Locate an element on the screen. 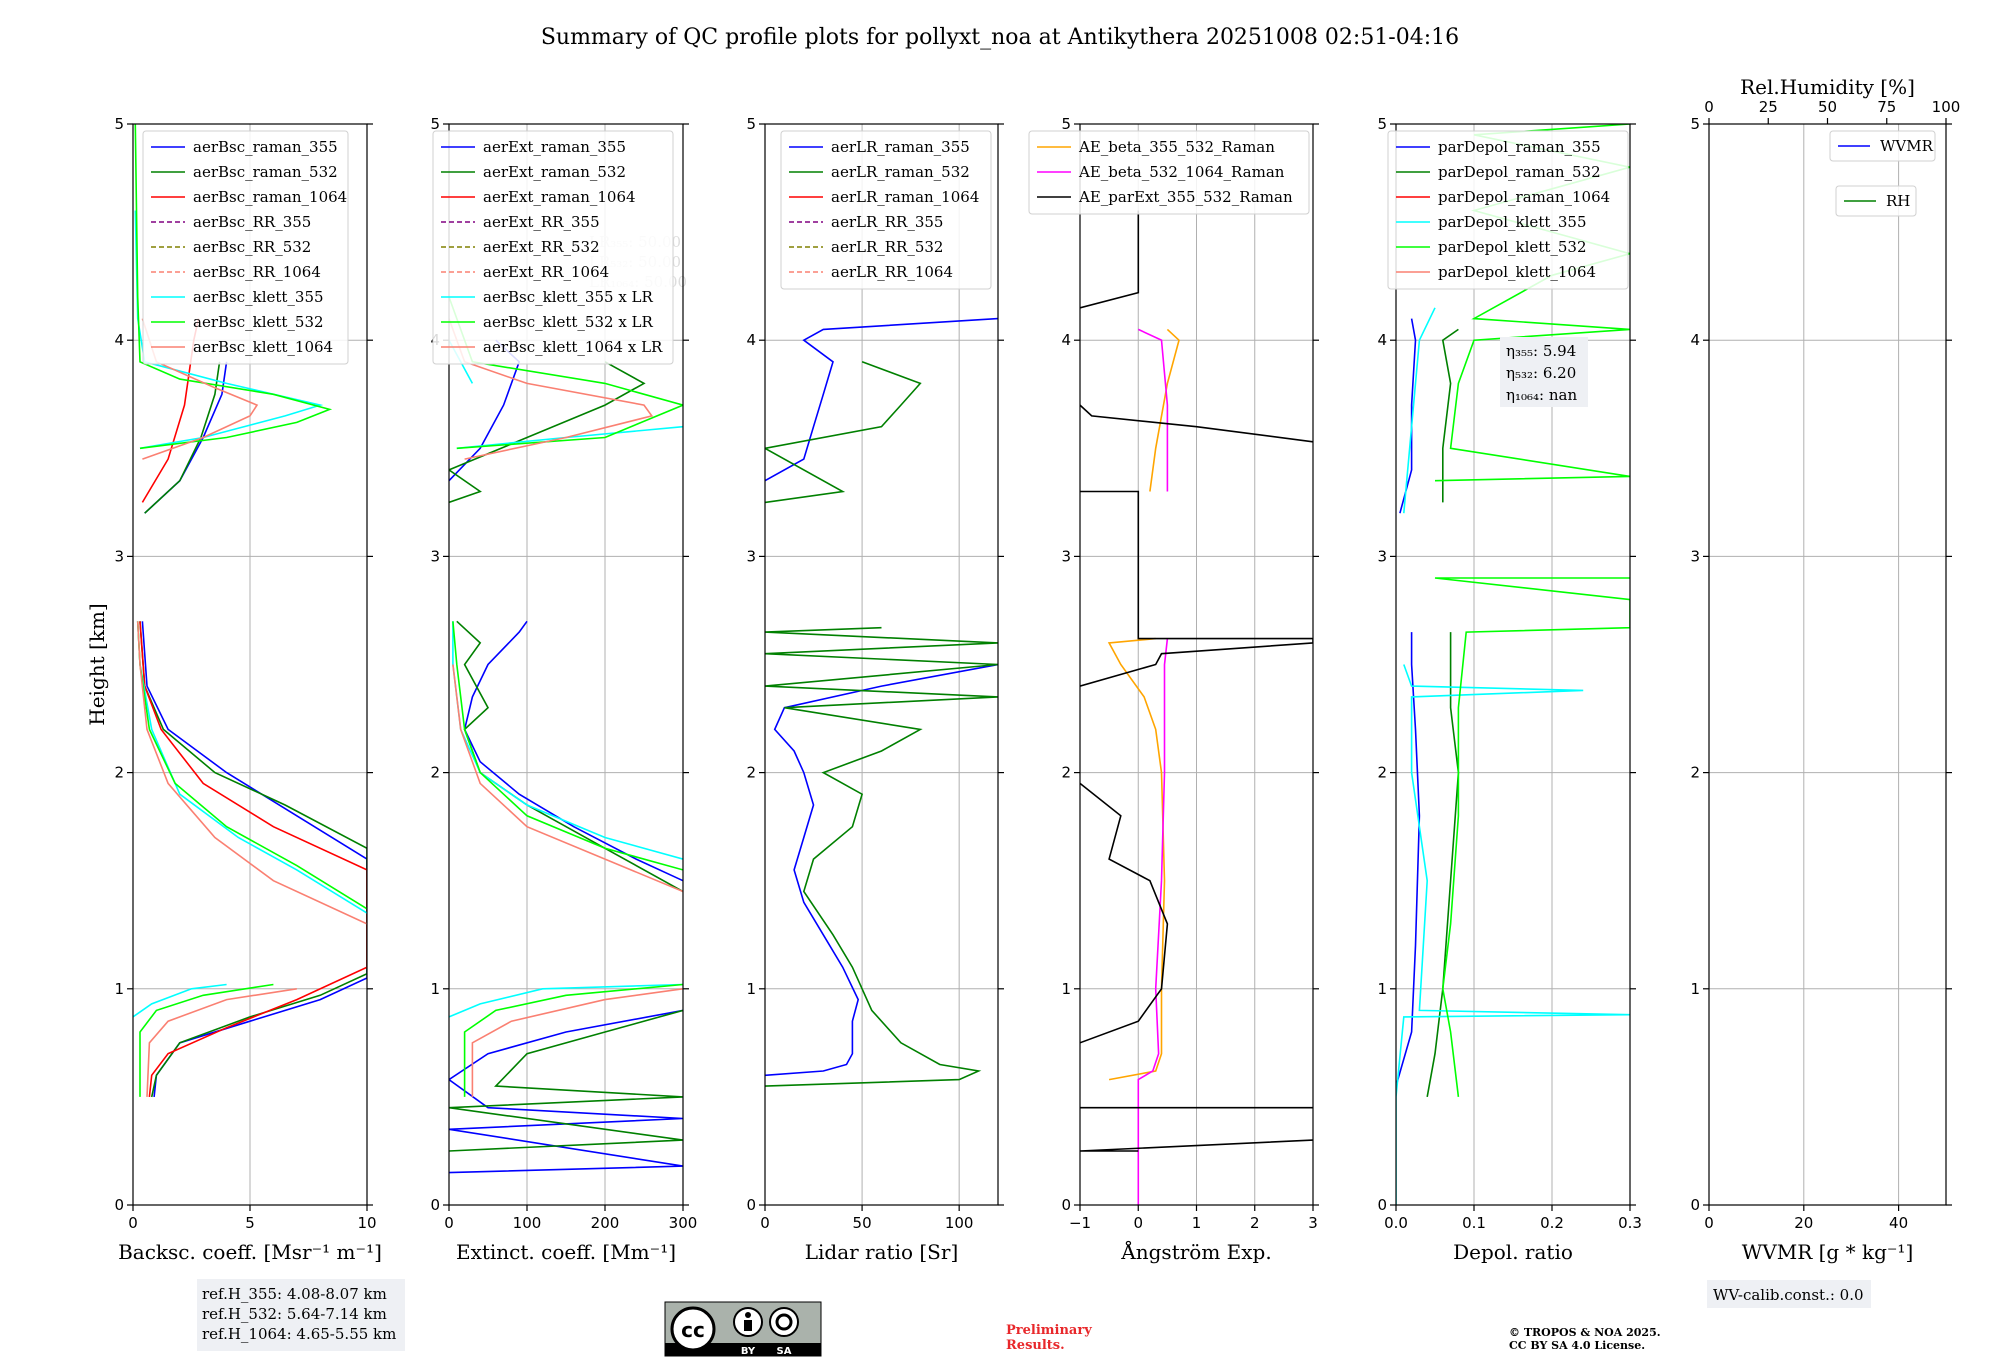 This screenshot has height=1360, width=2000. x-axis-label: WVMR [g * kg⁻¹] is located at coordinates (1828, 1252).